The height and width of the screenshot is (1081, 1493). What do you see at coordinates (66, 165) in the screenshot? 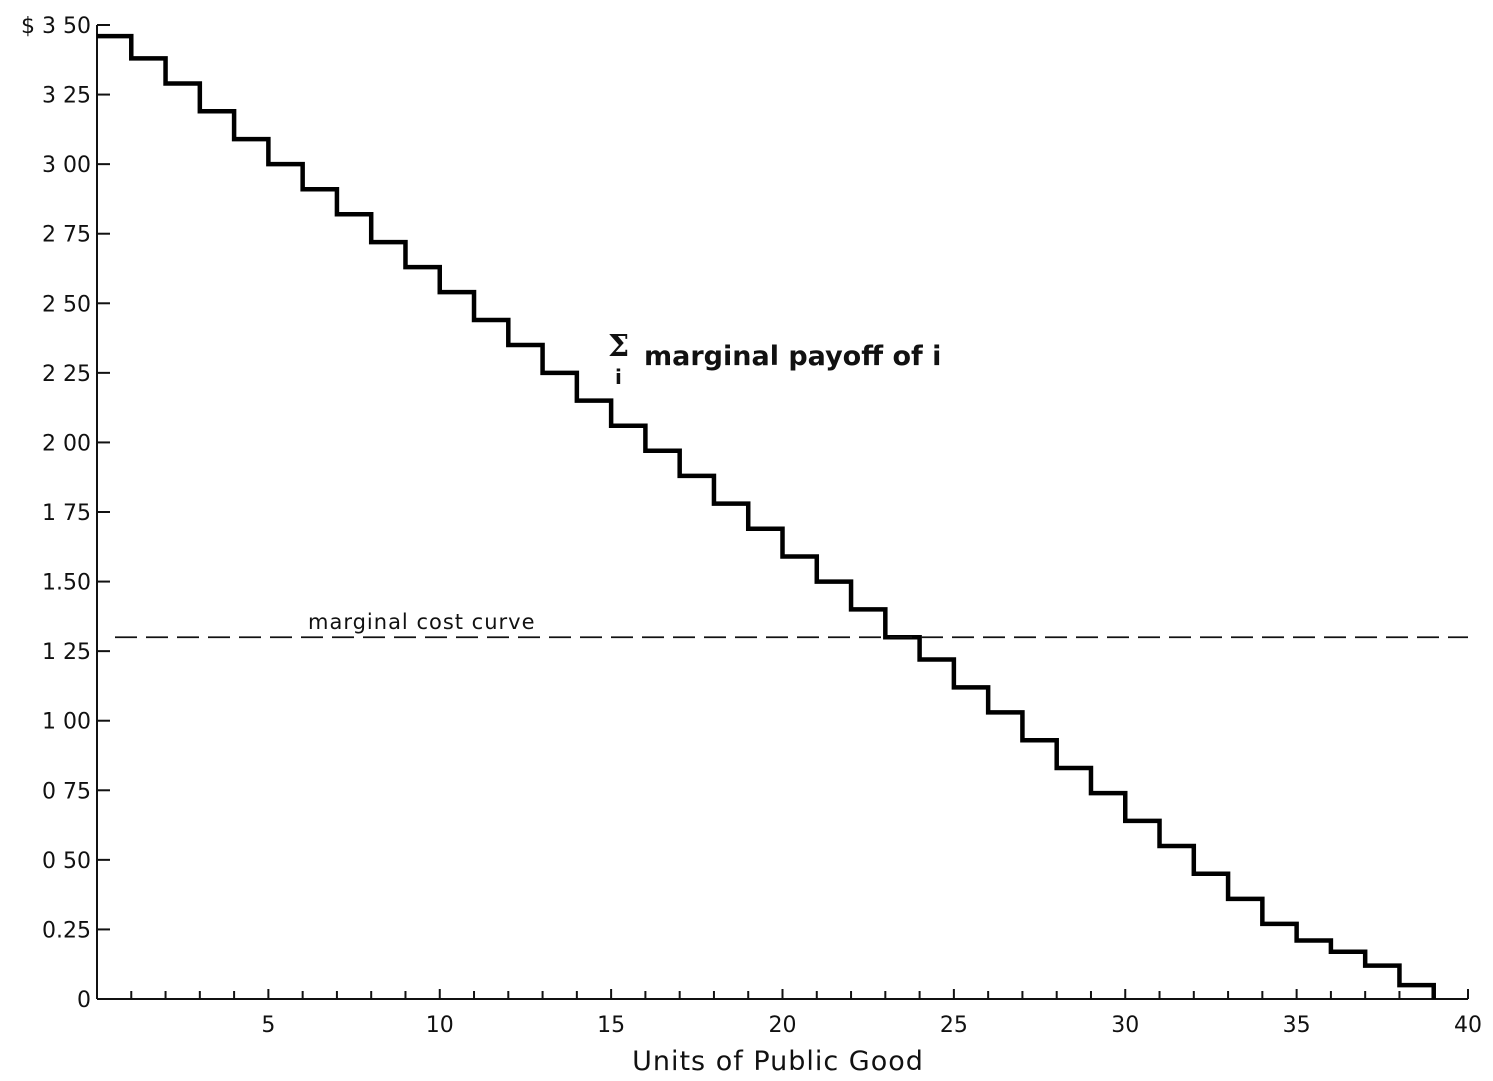
I see `y-tick-label: 3 00` at bounding box center [66, 165].